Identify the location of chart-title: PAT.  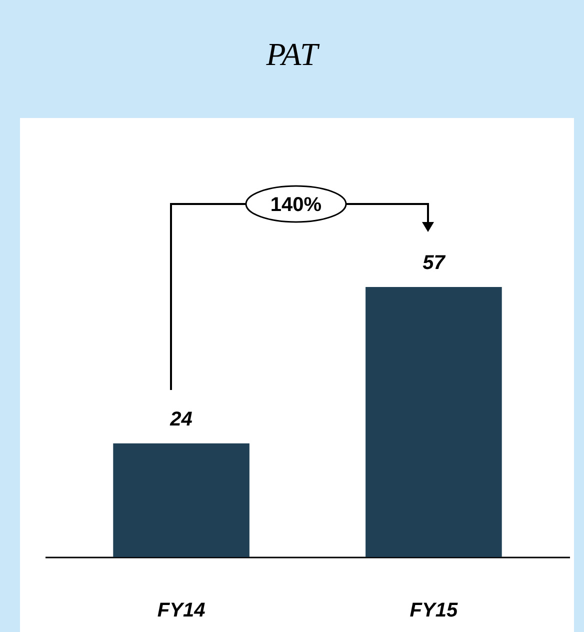
(293, 54).